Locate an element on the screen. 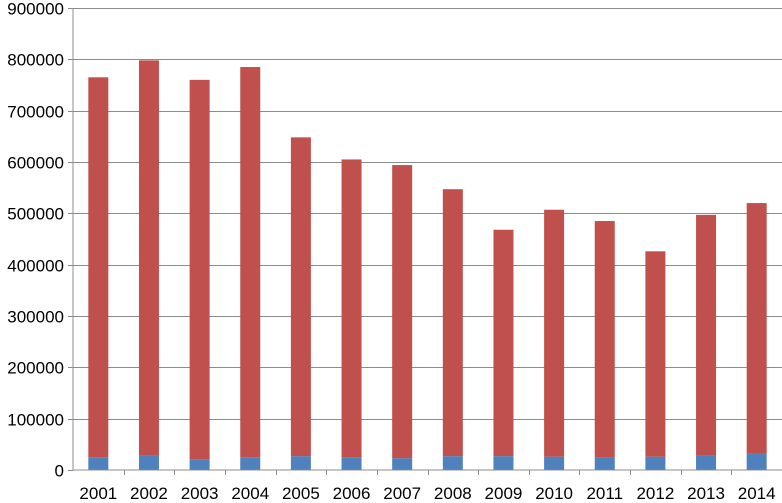 The height and width of the screenshot is (503, 782). bar-segment-series-1-2001 is located at coordinates (98, 463).